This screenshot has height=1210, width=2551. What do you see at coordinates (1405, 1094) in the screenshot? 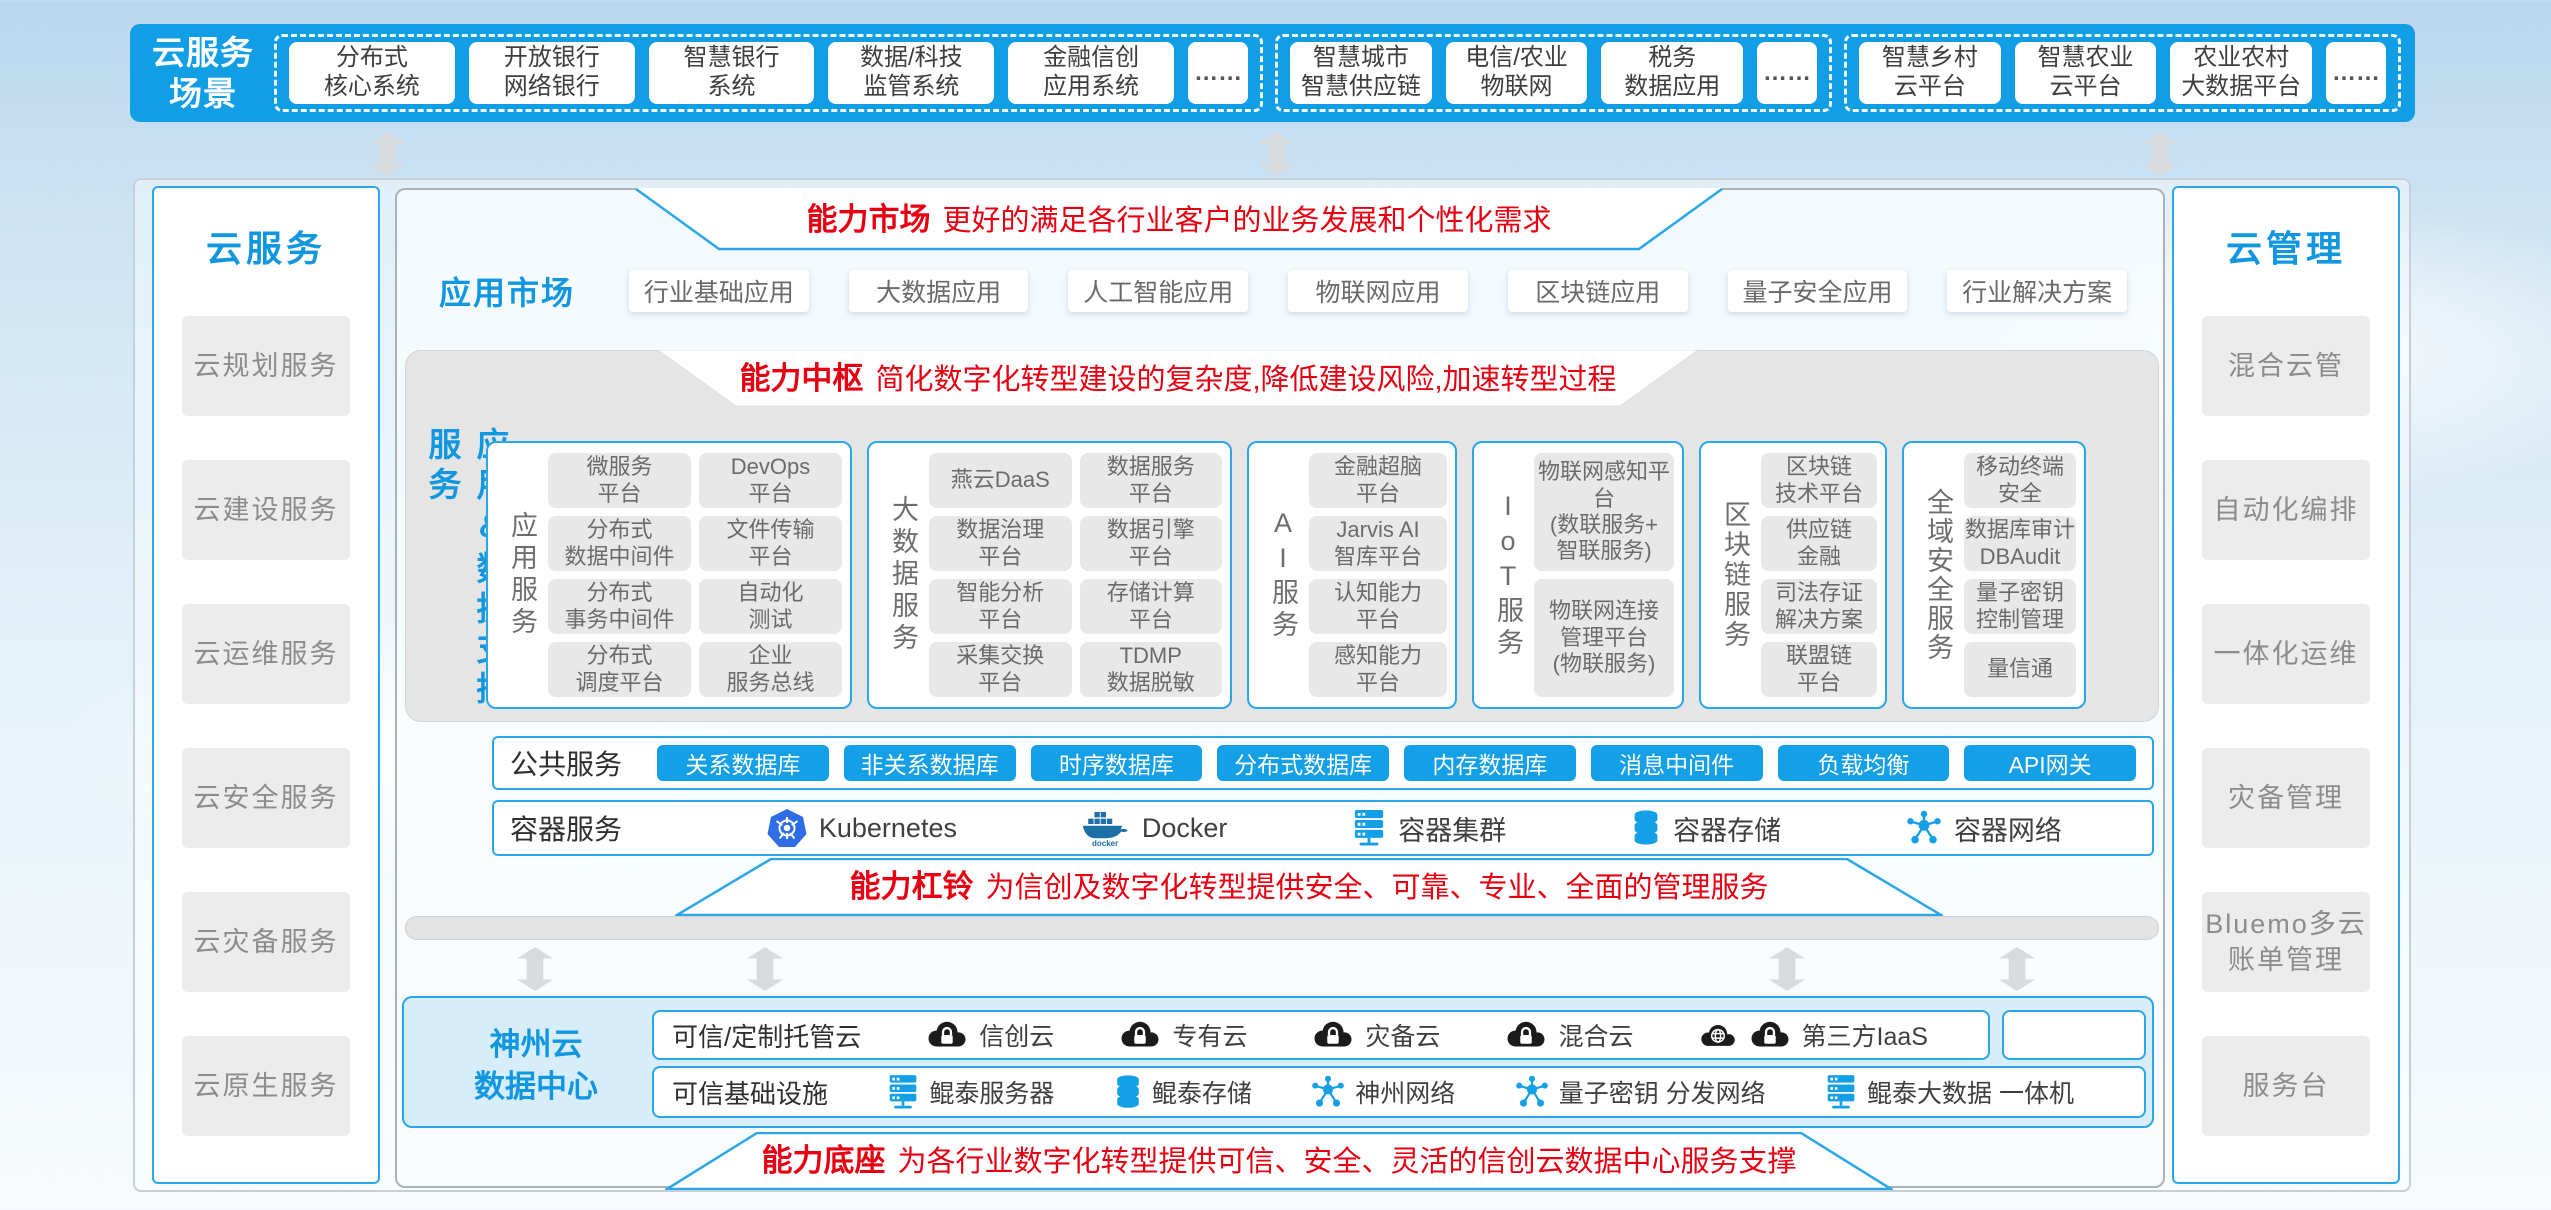
I see `infra-item-label: 神州网络` at bounding box center [1405, 1094].